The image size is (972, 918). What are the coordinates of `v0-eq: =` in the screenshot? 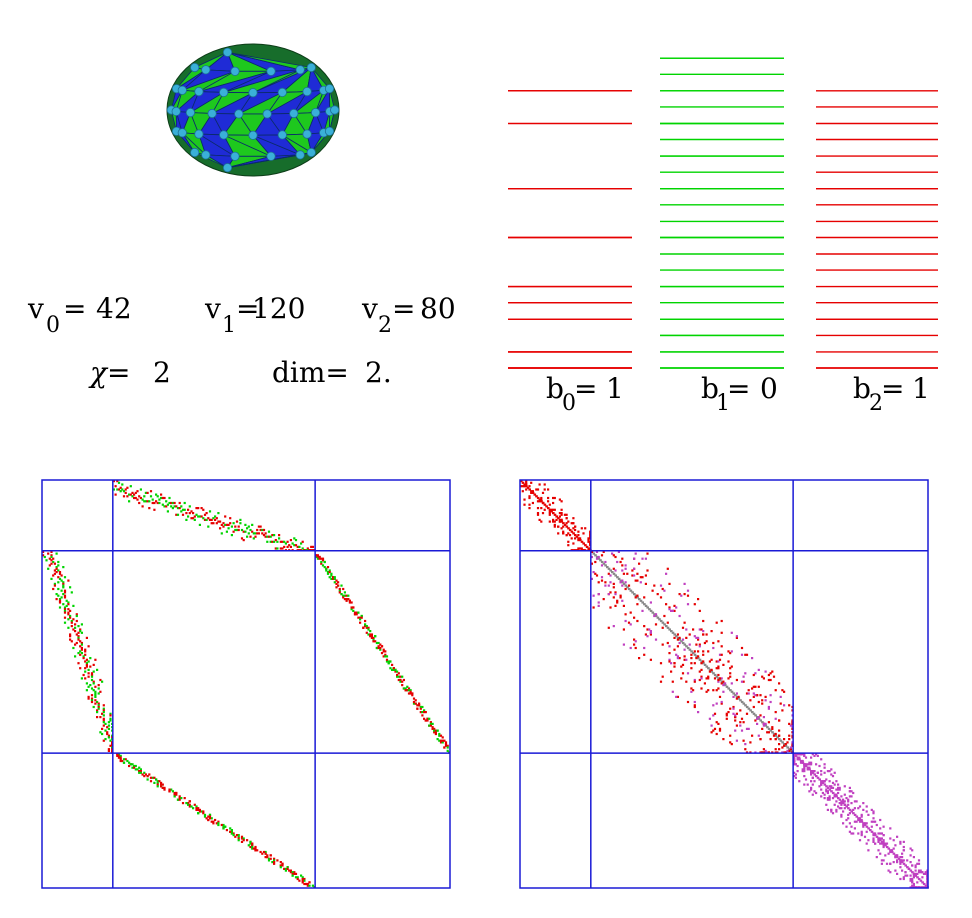 It's located at (74, 308).